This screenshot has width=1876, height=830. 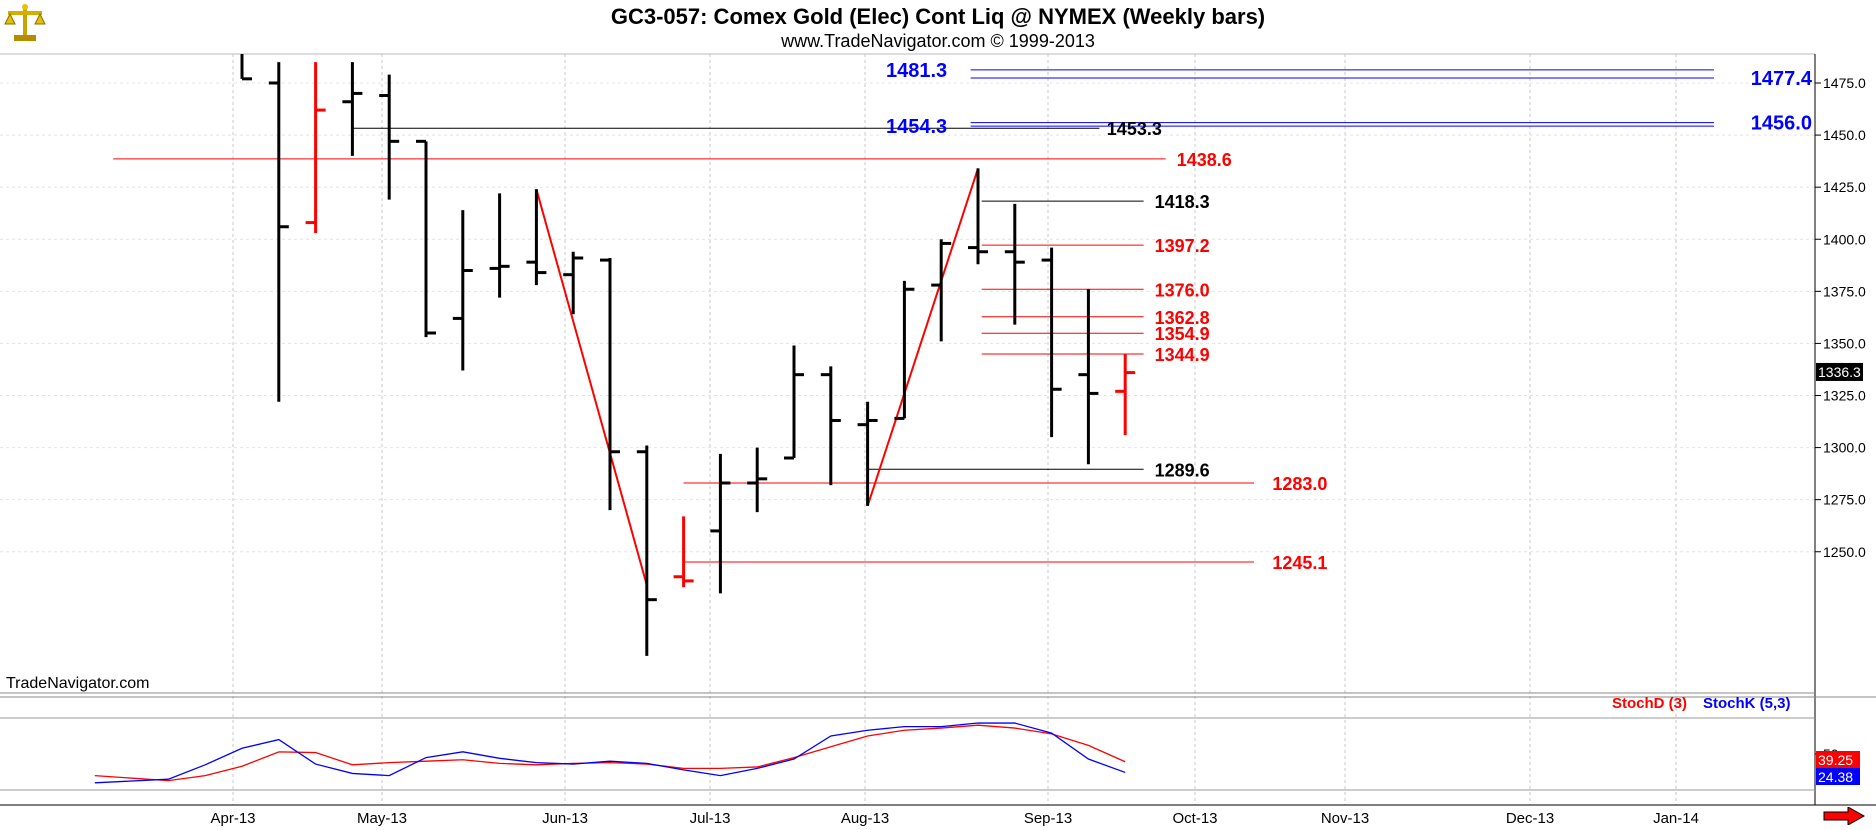 I want to click on last-price-label: 1336.3, so click(x=1839, y=372).